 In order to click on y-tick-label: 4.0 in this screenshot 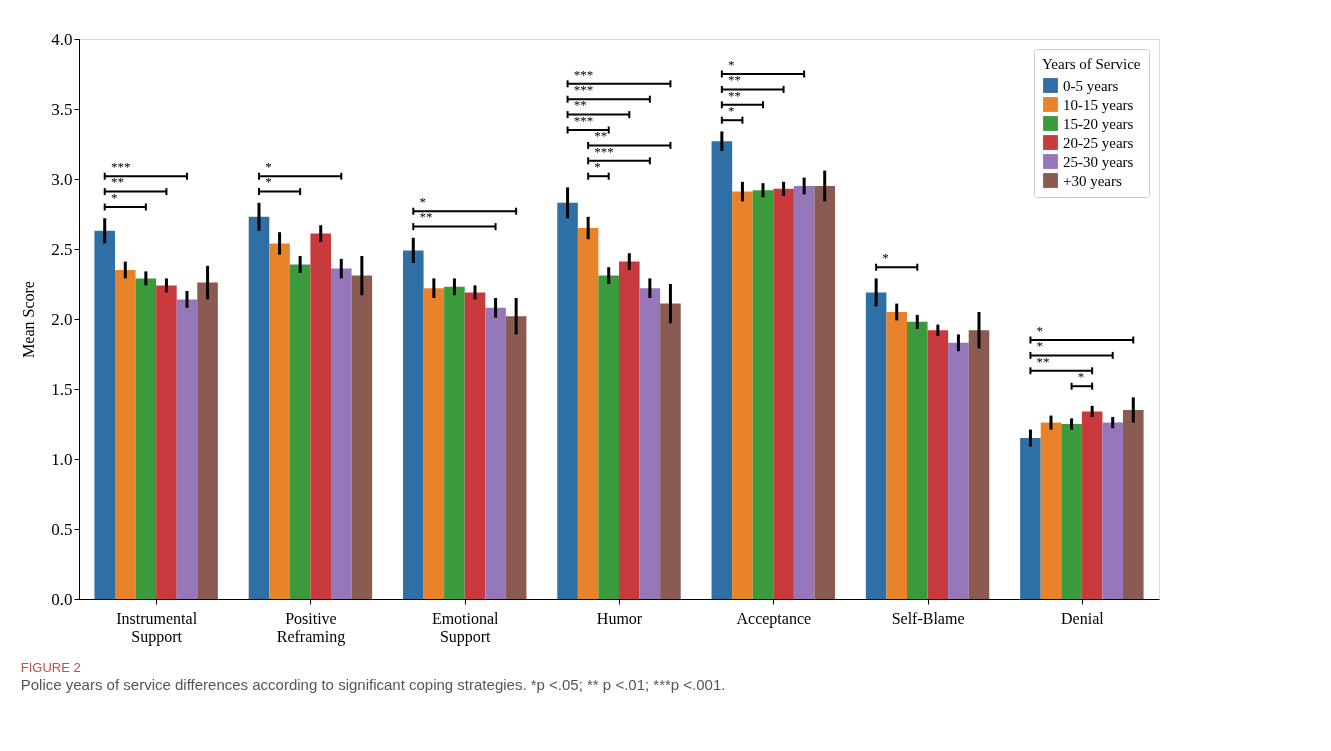, I will do `click(62, 39)`.